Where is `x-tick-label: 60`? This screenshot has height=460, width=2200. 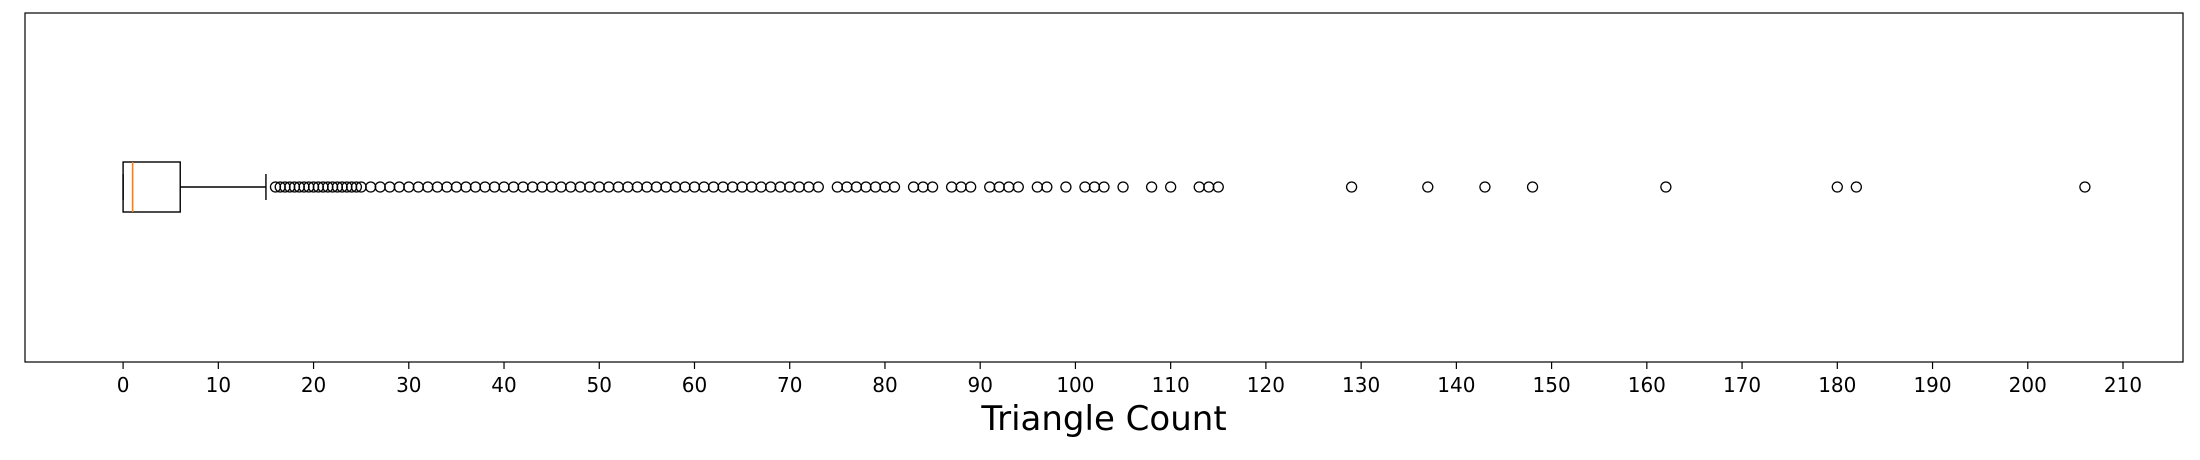
x-tick-label: 60 is located at coordinates (694, 385).